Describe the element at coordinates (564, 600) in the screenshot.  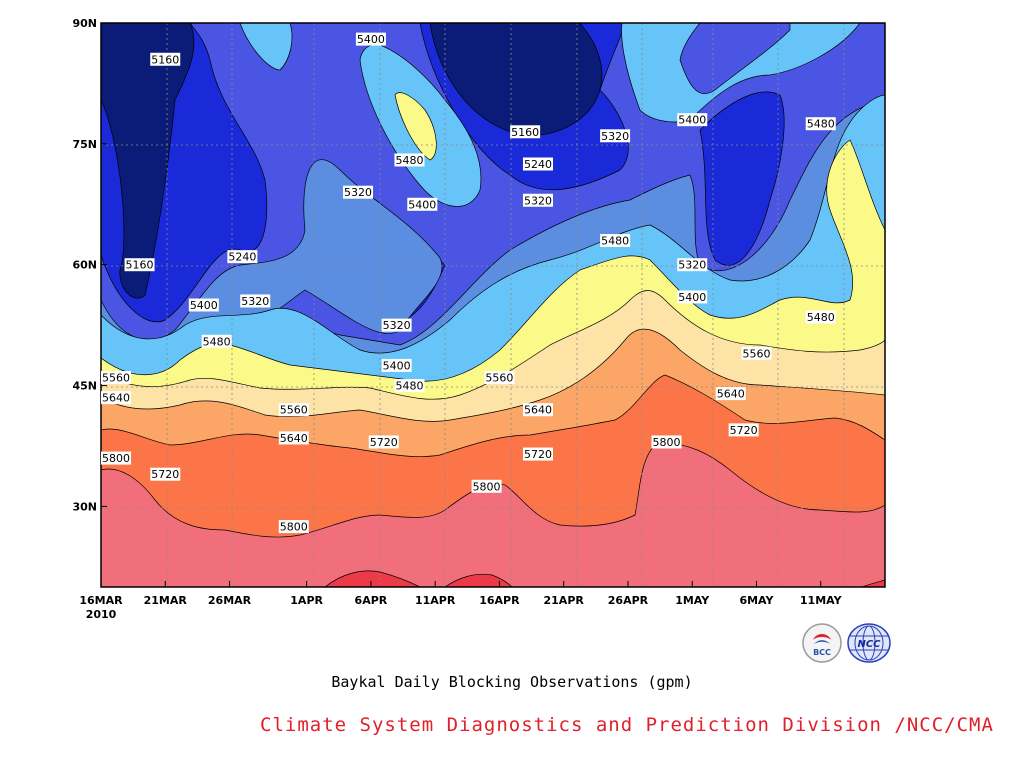
I see `x-tick-label: 21APR` at that location.